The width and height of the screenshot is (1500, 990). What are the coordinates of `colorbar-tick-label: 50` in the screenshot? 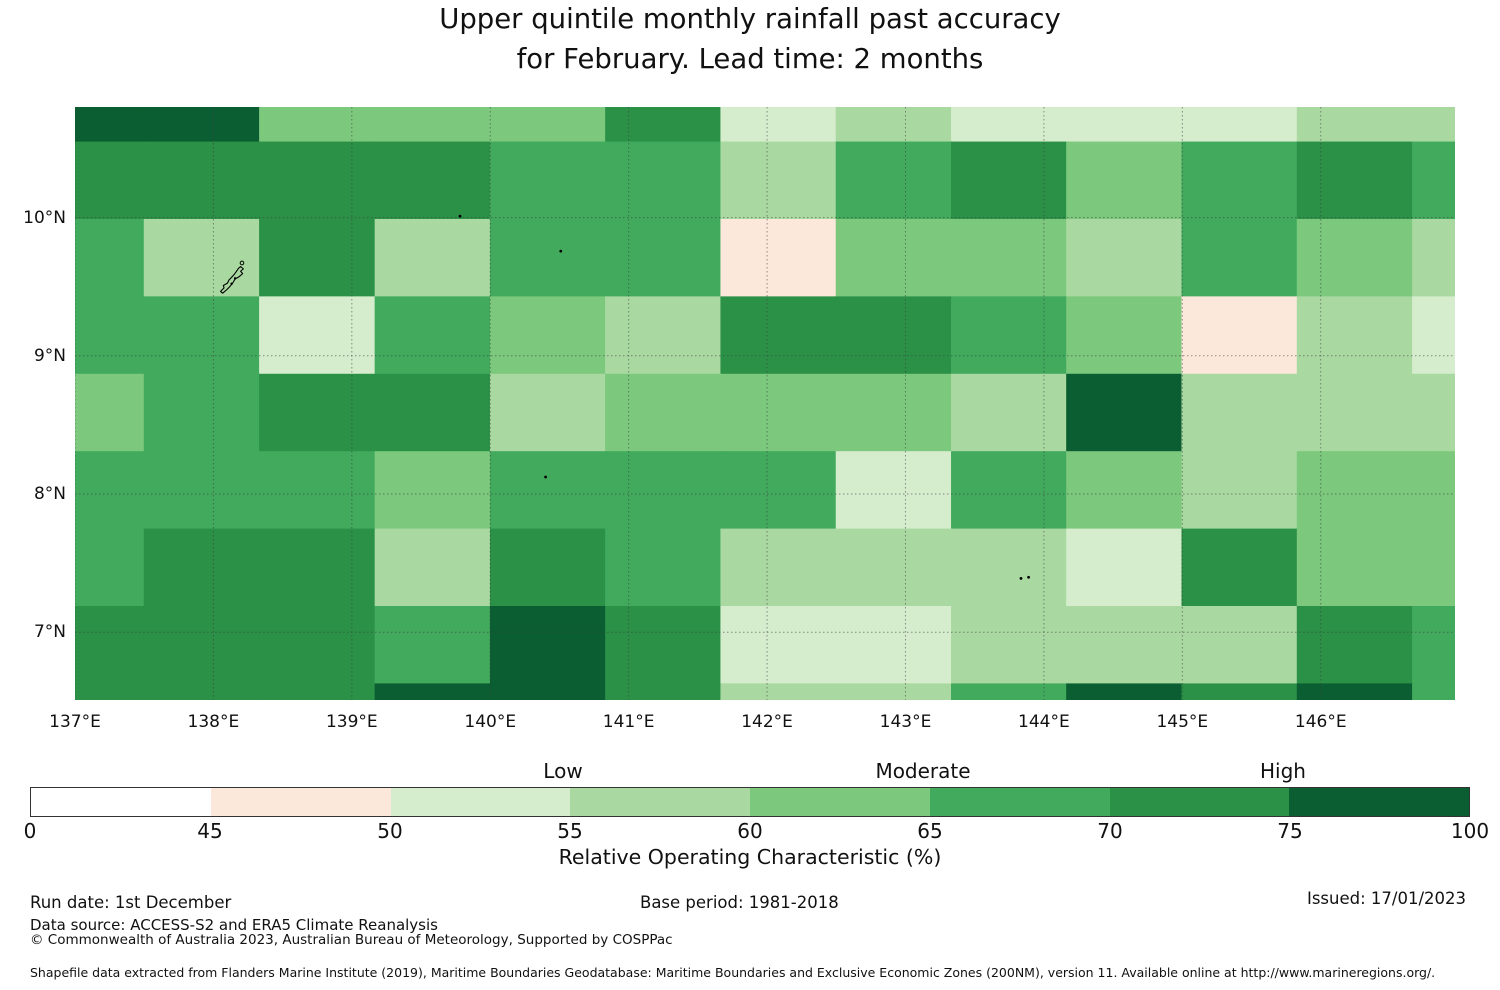 It's located at (390, 831).